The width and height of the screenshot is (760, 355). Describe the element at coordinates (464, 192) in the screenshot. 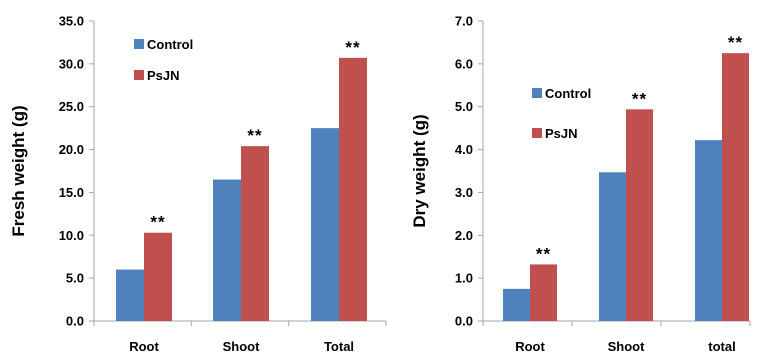

I see `y-tick-label: 3.0` at that location.